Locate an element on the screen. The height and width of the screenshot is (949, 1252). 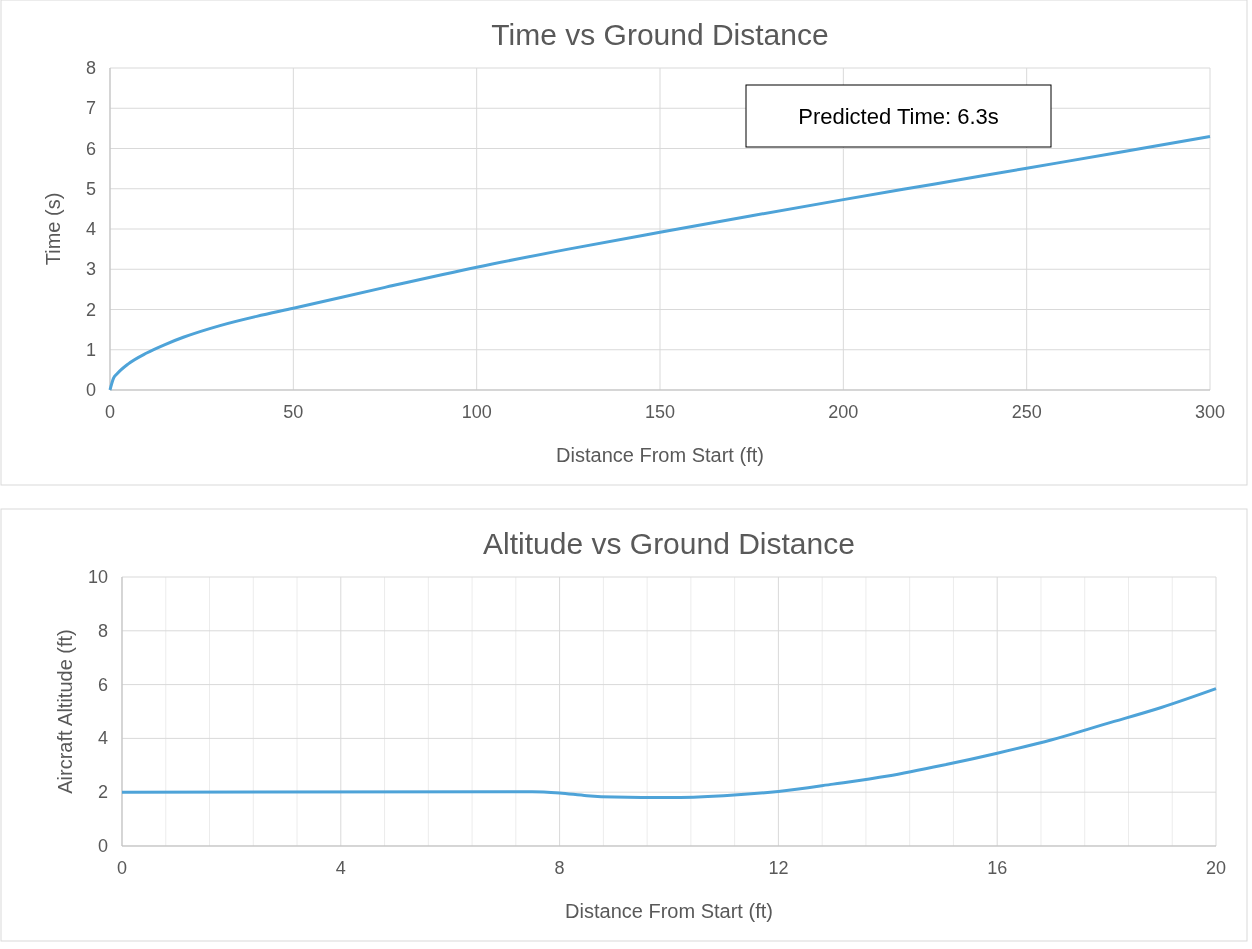
x-tick-label: 0 is located at coordinates (122, 868).